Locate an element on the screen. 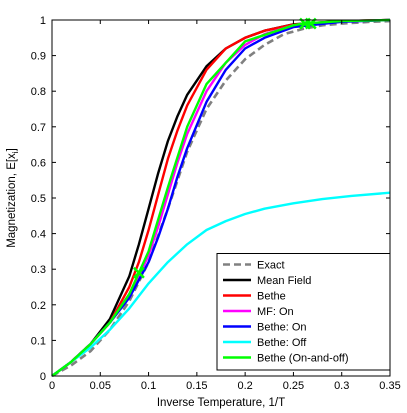  y-tick-label: 0.8 is located at coordinates (38, 92).